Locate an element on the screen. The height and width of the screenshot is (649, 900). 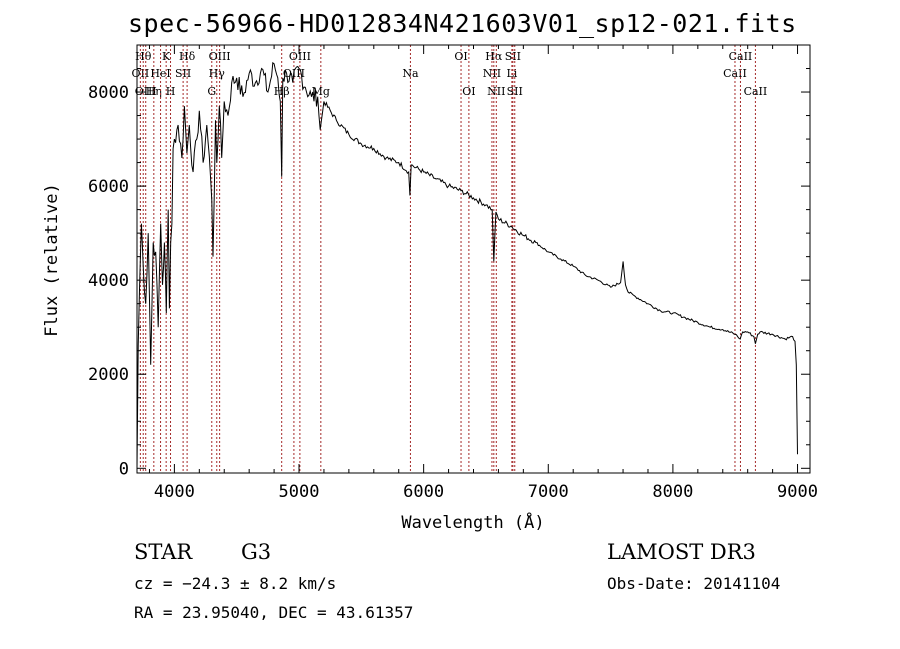
x-axis-label: Wavelength (Å) is located at coordinates (472, 522).